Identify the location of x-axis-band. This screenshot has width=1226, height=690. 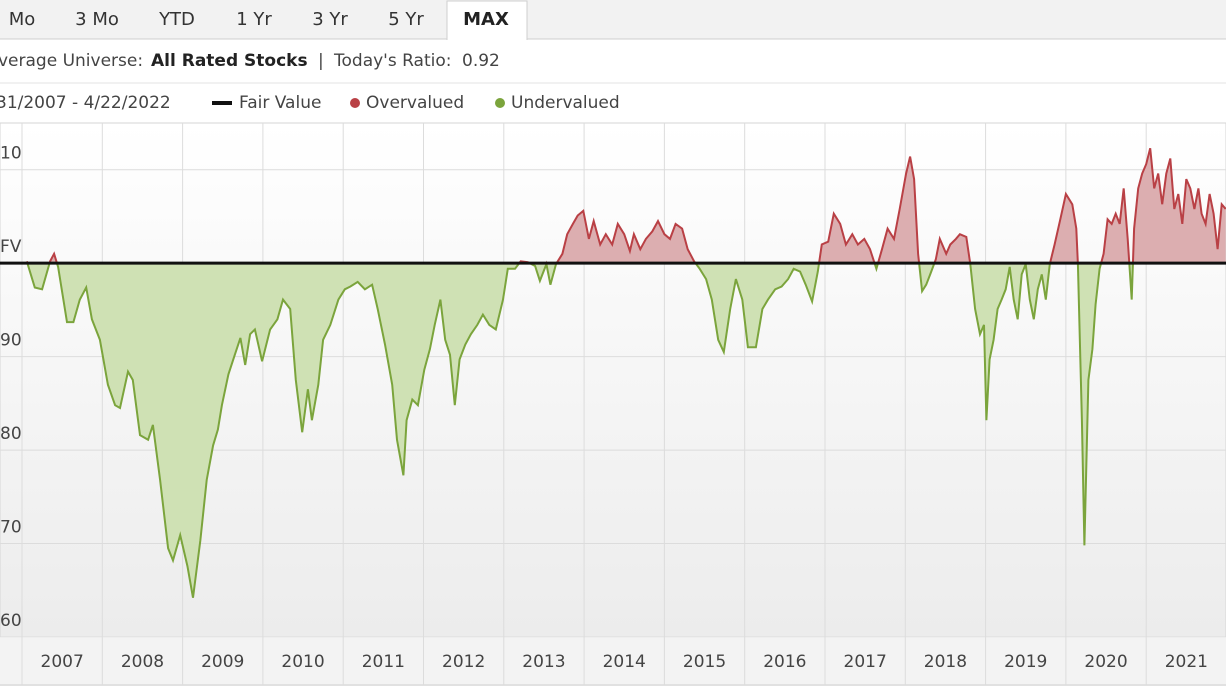
(613, 662).